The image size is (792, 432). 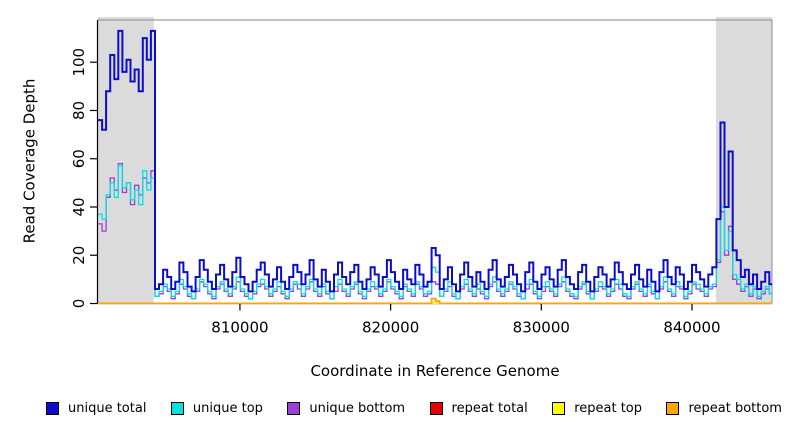 What do you see at coordinates (436, 408) in the screenshot?
I see `repeat-total-swatch-icon` at bounding box center [436, 408].